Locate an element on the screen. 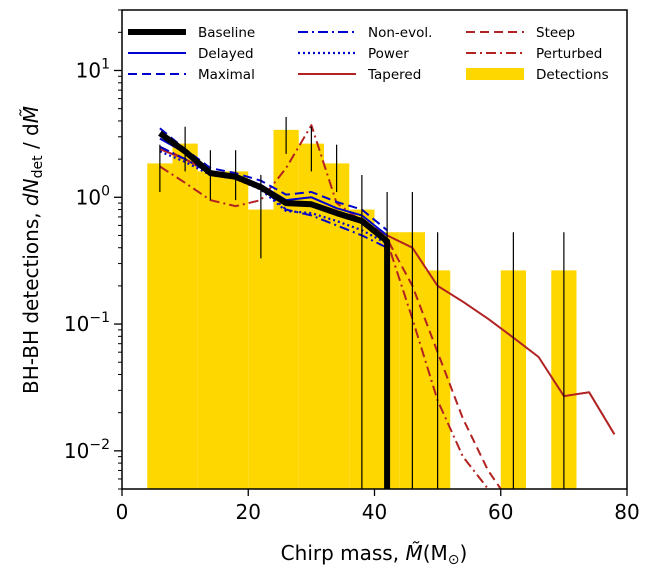  y-axis-label: BH-BH detections, dNdet / dM̃ is located at coordinates (32, 250).